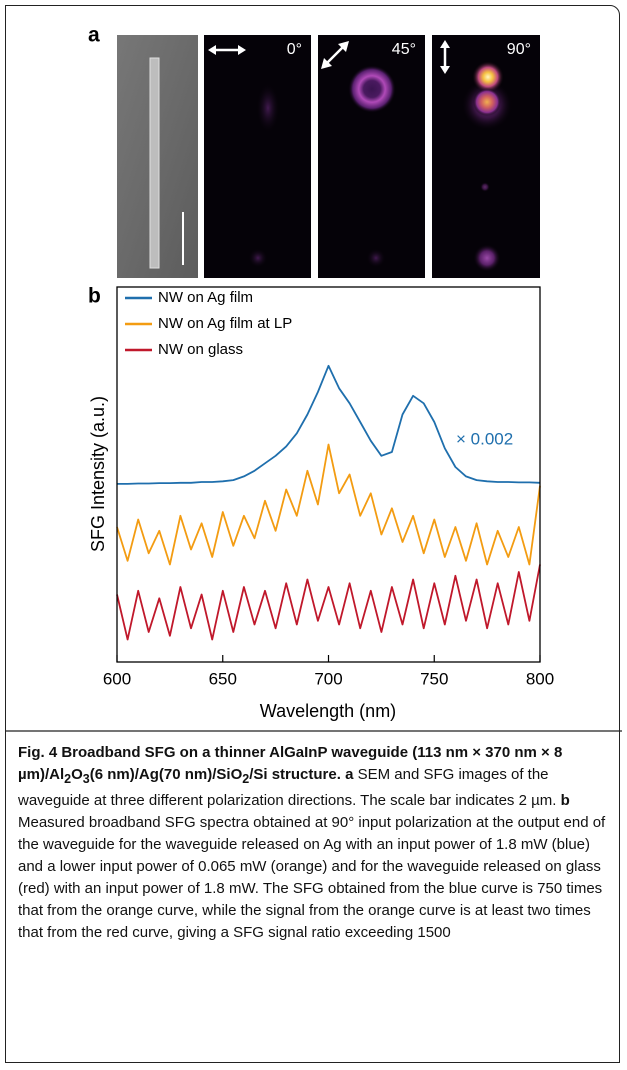  Describe the element at coordinates (166, 774) in the screenshot. I see `caption-text: (6 nm)/Ag(70 nm)/SiO` at that location.